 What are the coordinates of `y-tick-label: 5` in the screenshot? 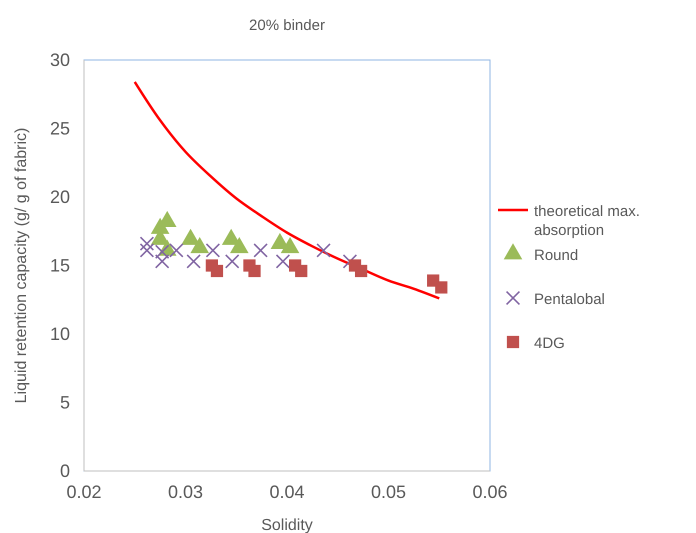 It's located at (65, 402).